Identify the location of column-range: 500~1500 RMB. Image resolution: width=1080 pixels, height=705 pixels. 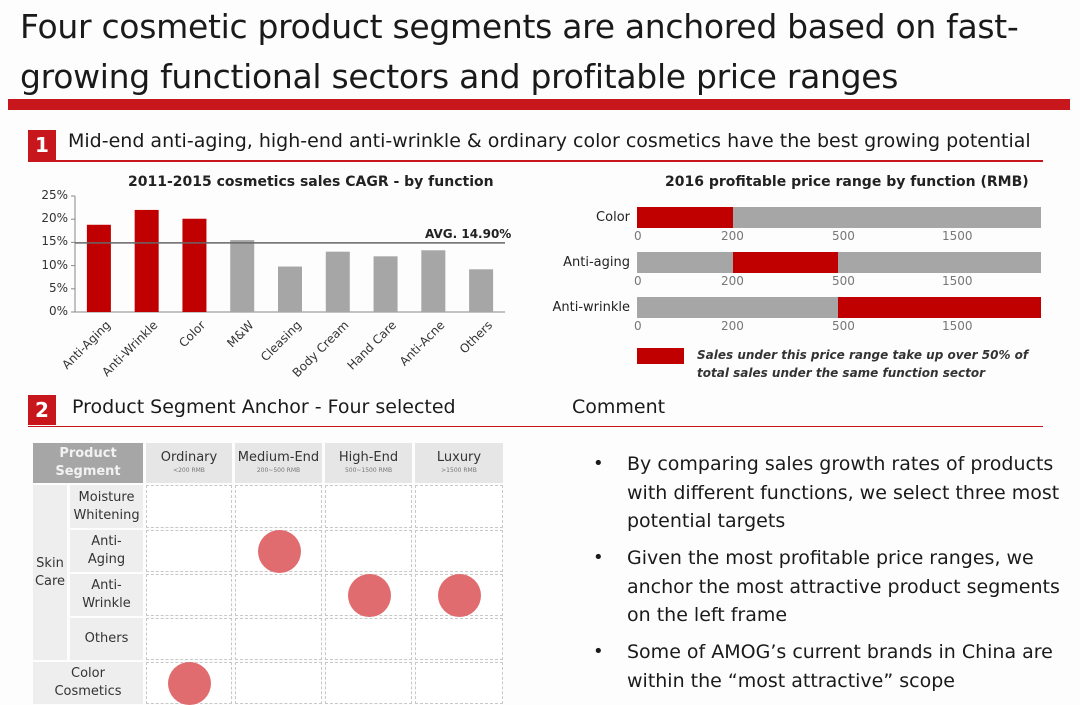
(368, 470).